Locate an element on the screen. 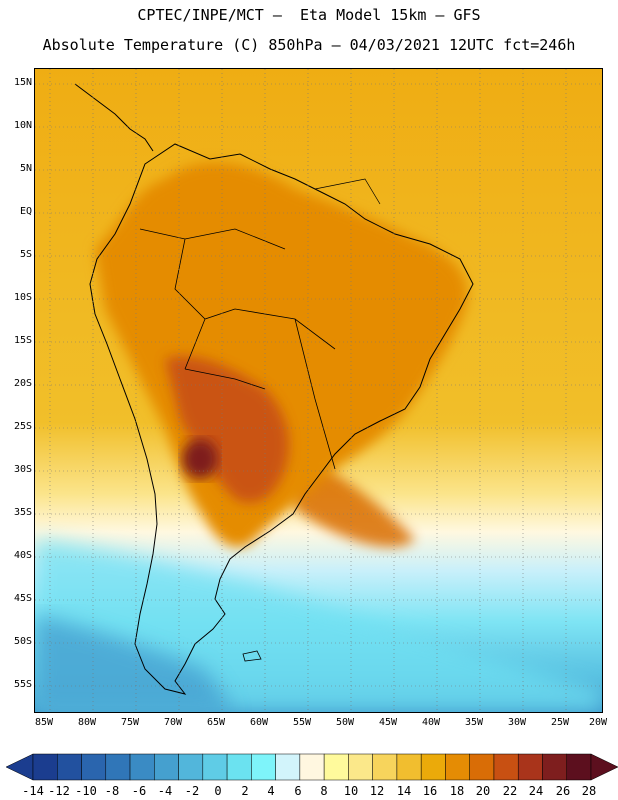 The width and height of the screenshot is (618, 800). colorbar-label: 22 is located at coordinates (510, 791).